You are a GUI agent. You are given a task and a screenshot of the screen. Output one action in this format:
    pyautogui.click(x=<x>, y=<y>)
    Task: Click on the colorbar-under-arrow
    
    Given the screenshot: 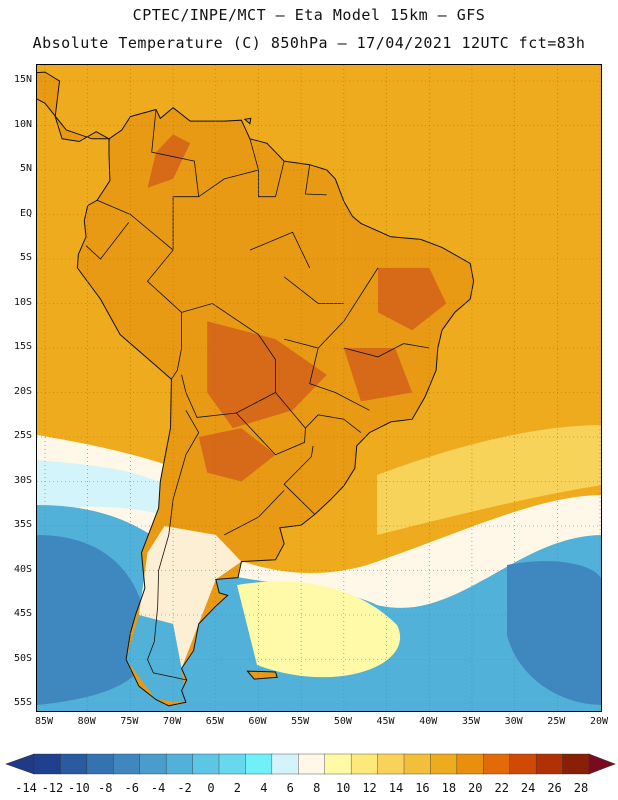 What is the action you would take?
    pyautogui.click(x=20, y=764)
    